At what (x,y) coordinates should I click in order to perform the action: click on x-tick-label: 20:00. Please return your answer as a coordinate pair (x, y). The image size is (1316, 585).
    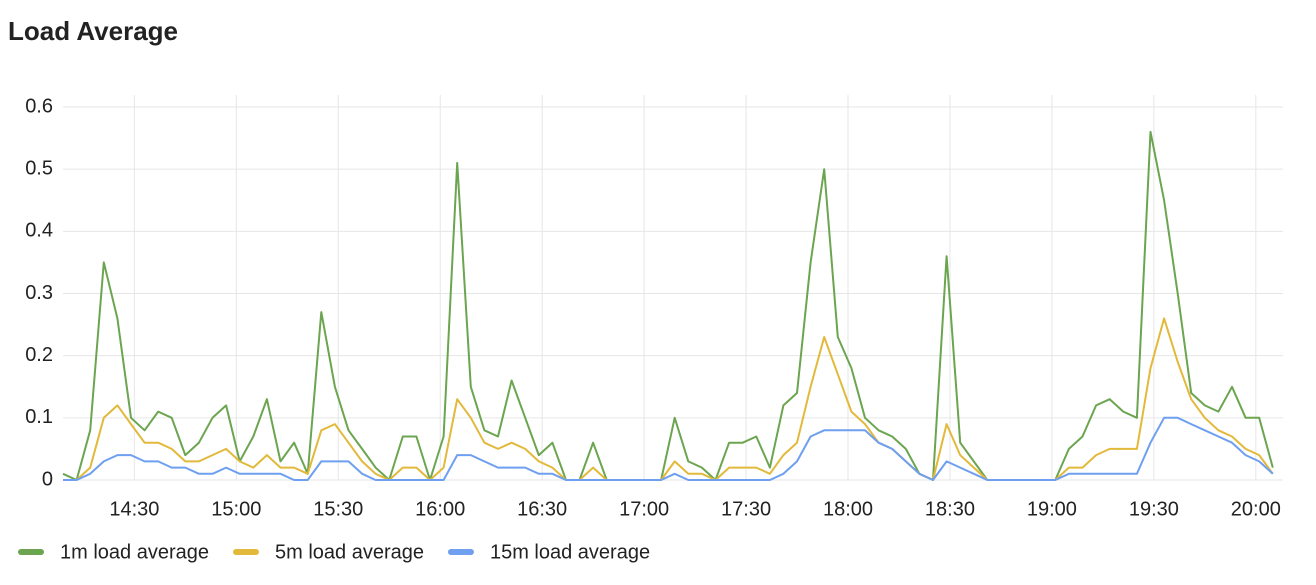
    Looking at the image, I should click on (1256, 509).